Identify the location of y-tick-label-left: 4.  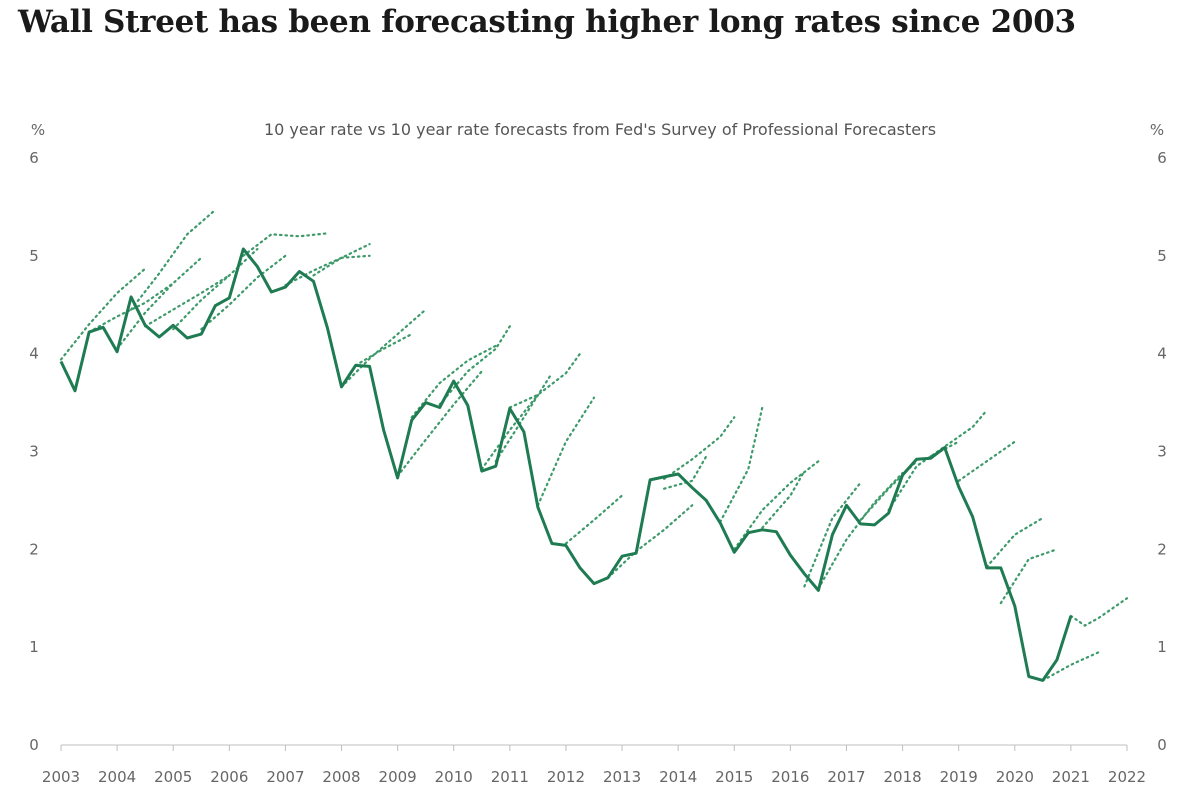
(34, 354).